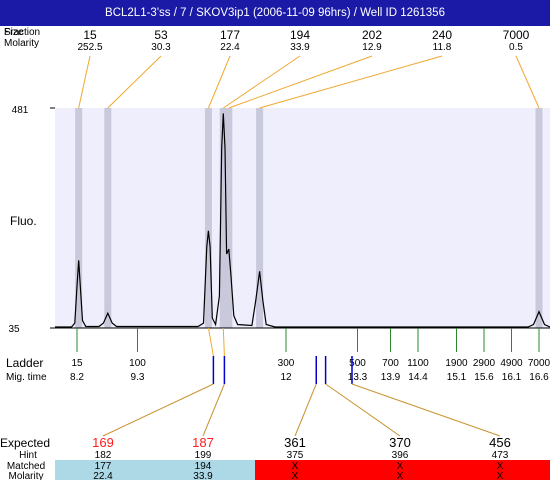  Describe the element at coordinates (230, 47) in the screenshot. I see `peak-molarity-label: 22.4` at that location.